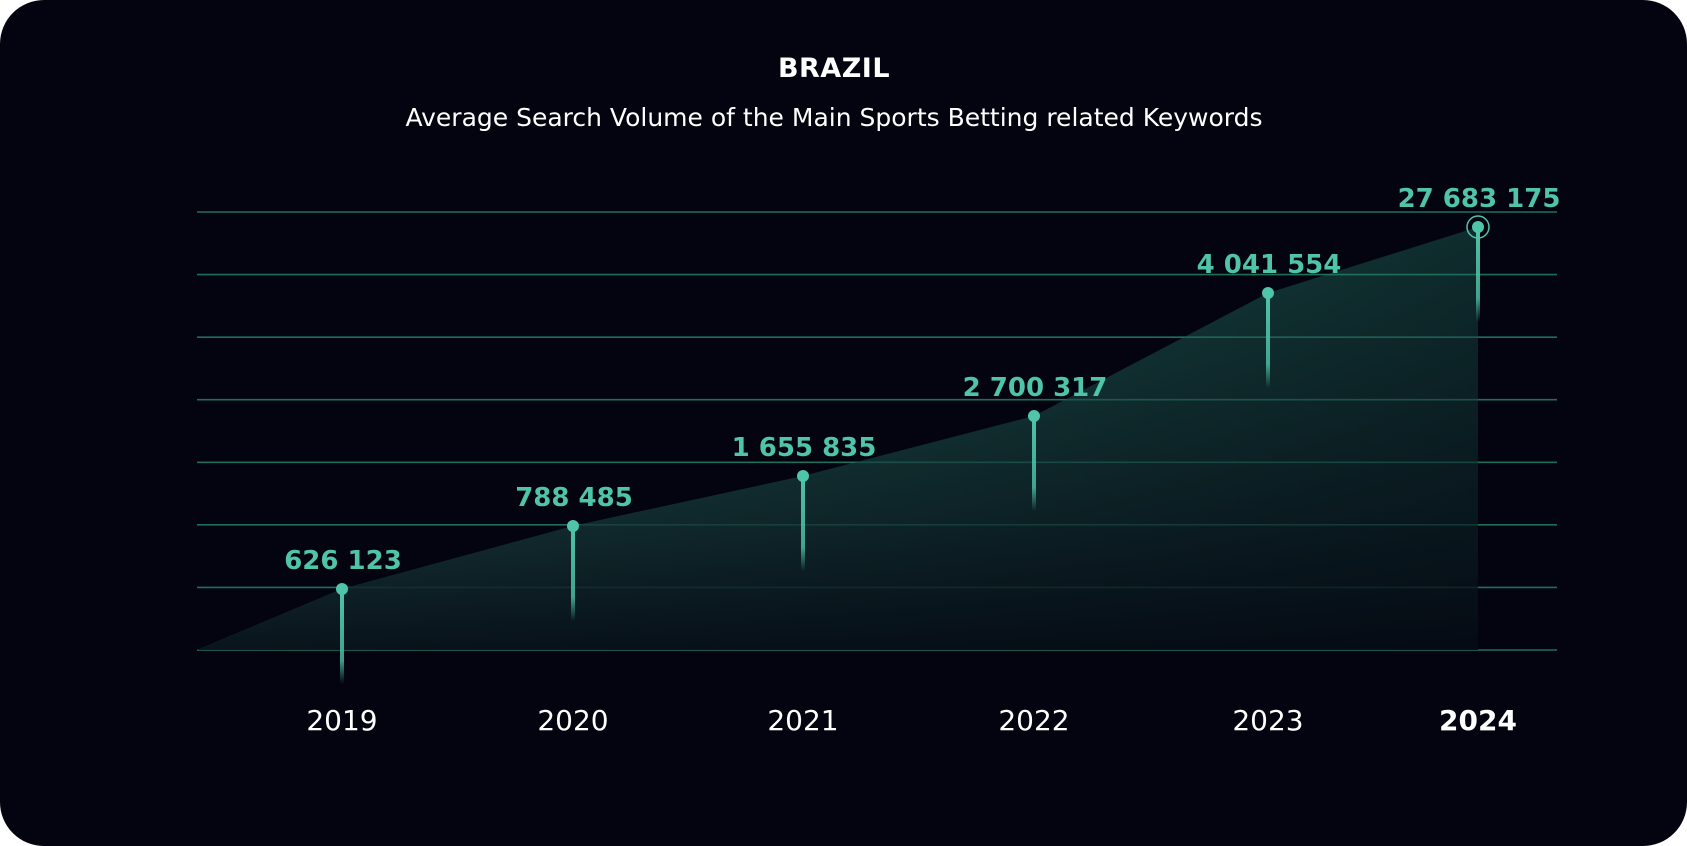  I want to click on chart-title: BRAZIL, so click(834, 68).